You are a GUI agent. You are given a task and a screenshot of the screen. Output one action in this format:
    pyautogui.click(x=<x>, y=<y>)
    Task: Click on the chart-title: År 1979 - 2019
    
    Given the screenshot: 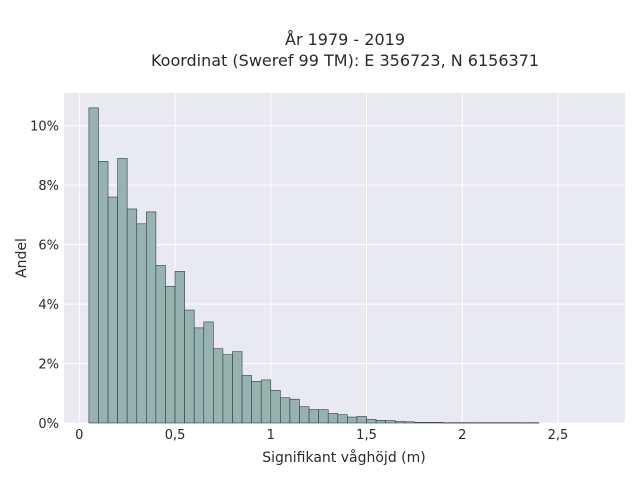 What is the action you would take?
    pyautogui.click(x=345, y=39)
    